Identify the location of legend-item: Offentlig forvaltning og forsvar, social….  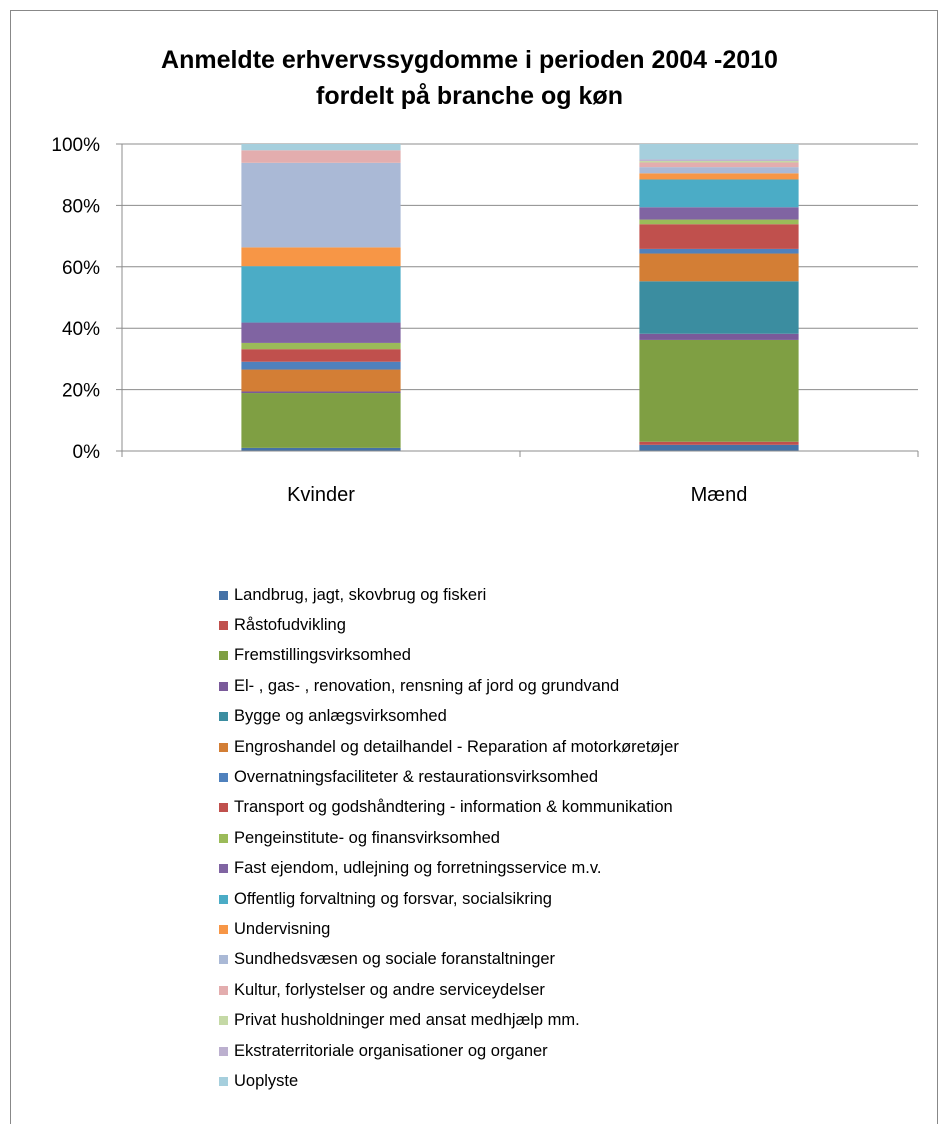
(449, 899).